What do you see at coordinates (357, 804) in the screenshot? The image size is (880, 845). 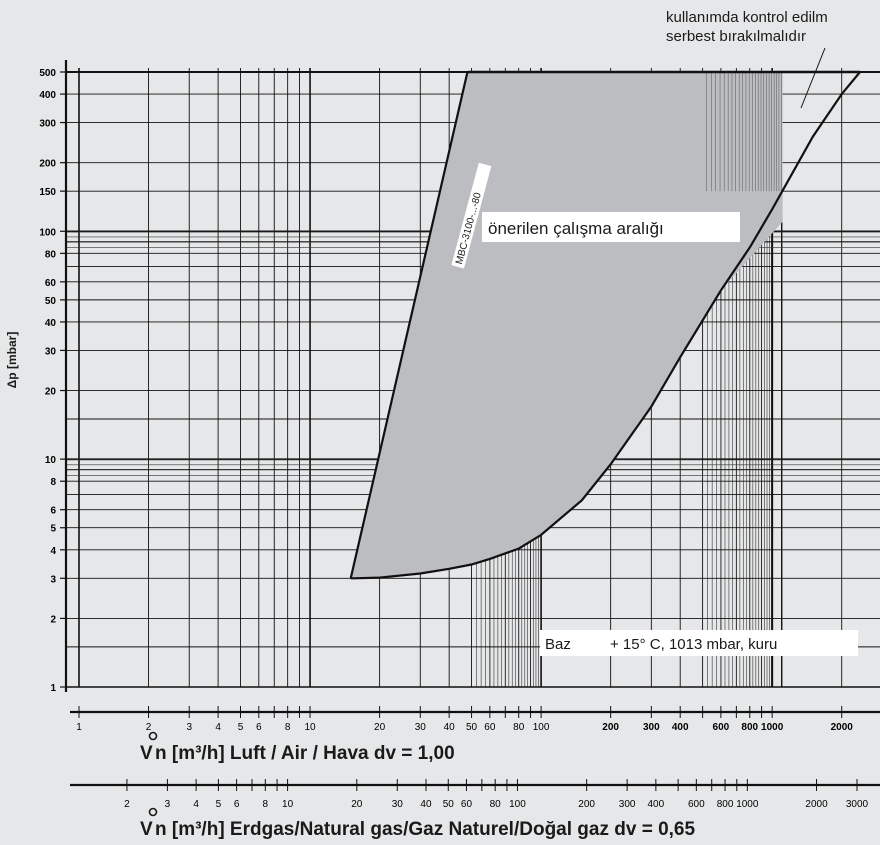 I see `x-gas-tick-label: 20` at bounding box center [357, 804].